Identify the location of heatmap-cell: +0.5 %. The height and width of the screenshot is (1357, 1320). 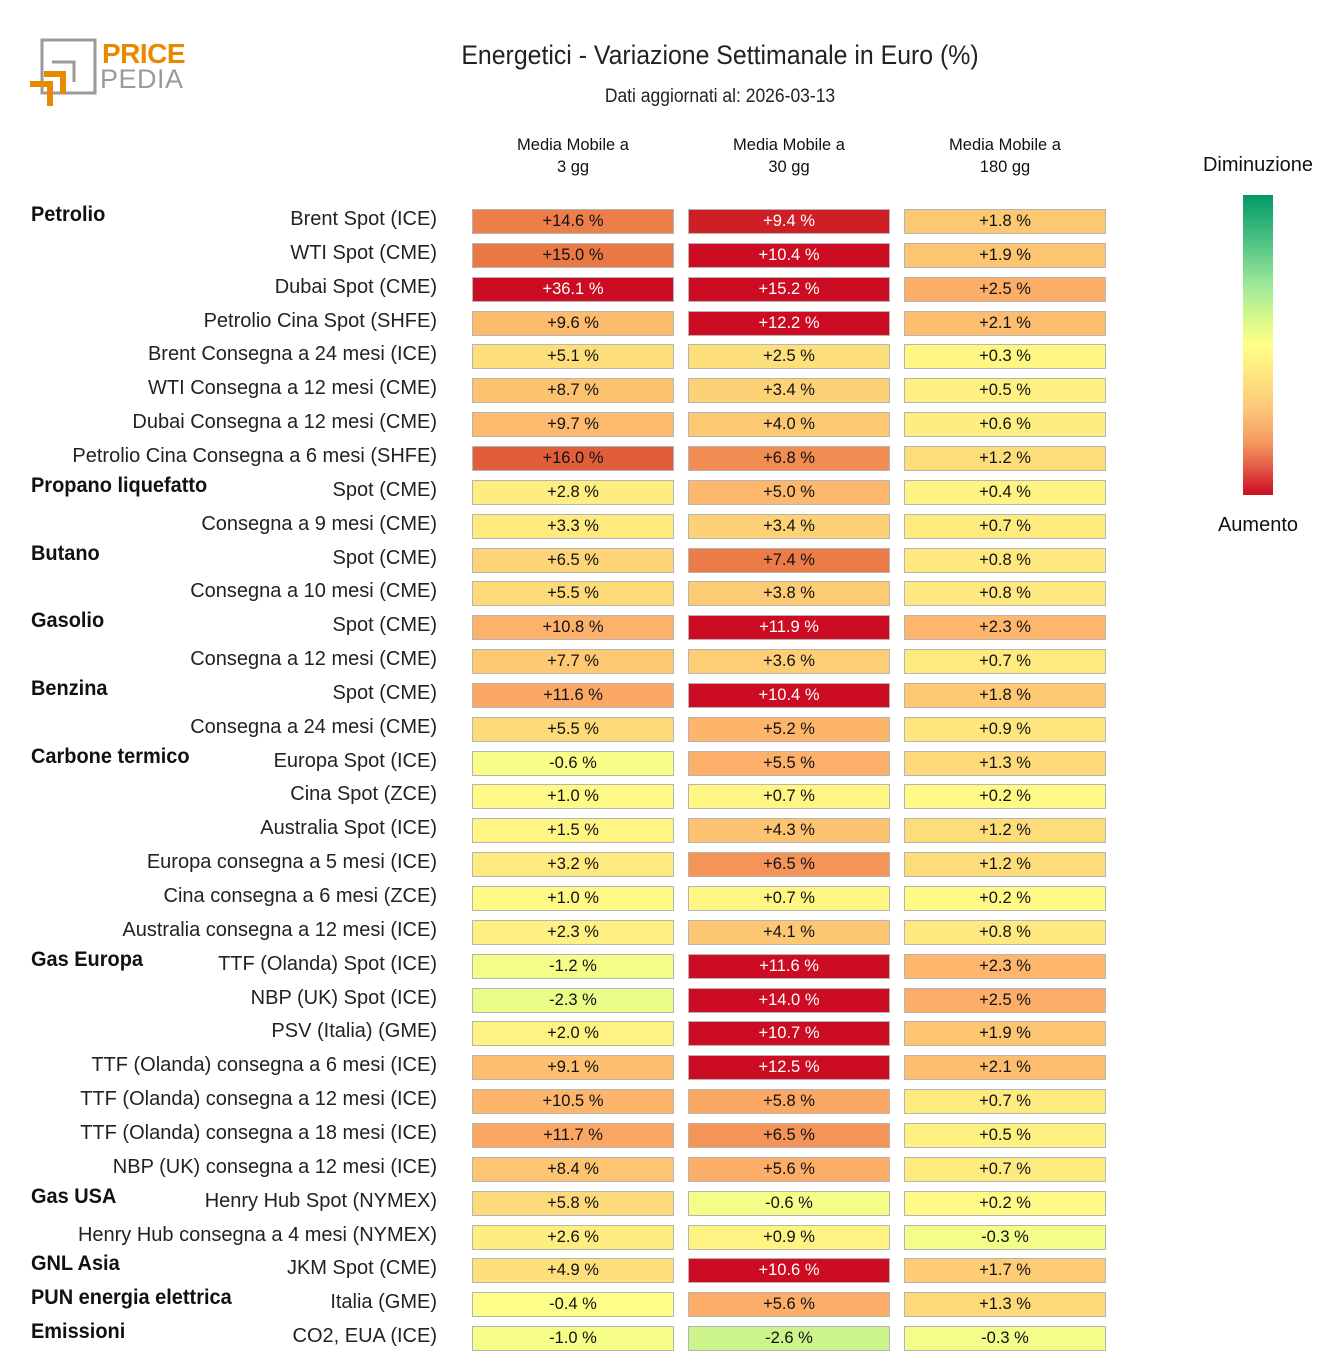
(1005, 391).